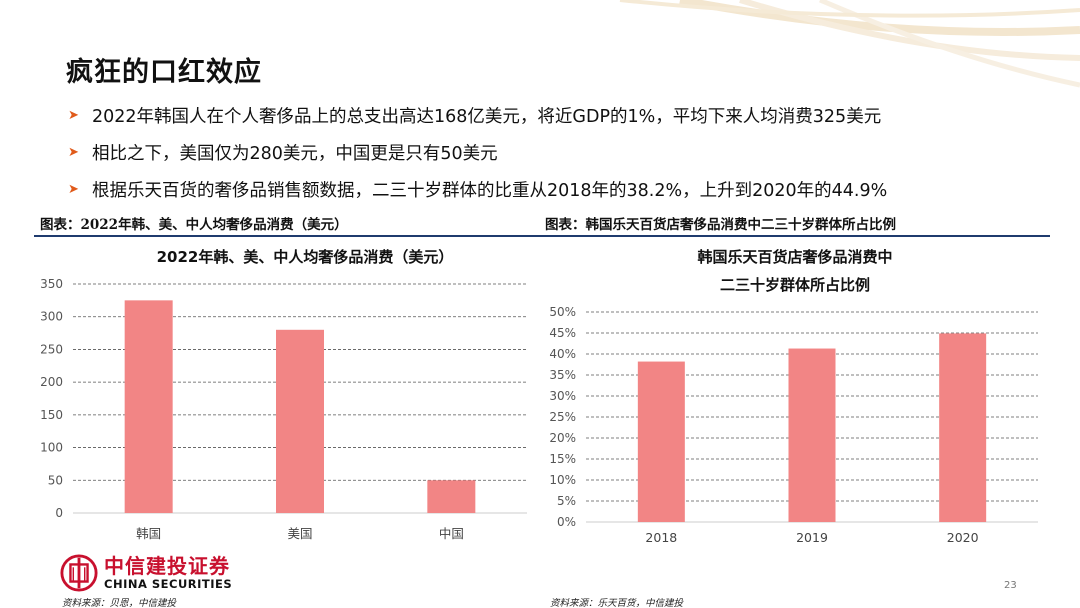 The image size is (1080, 608). I want to click on y-tick-label: 50%, so click(562, 312).